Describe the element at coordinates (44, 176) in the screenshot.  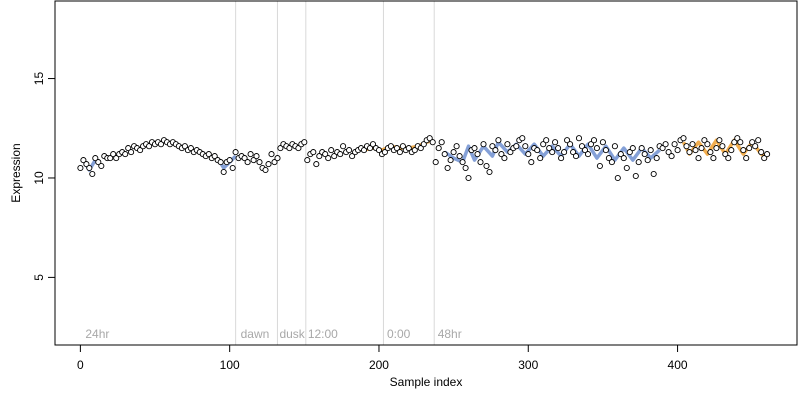
I see `y-axis: 5 10 15` at that location.